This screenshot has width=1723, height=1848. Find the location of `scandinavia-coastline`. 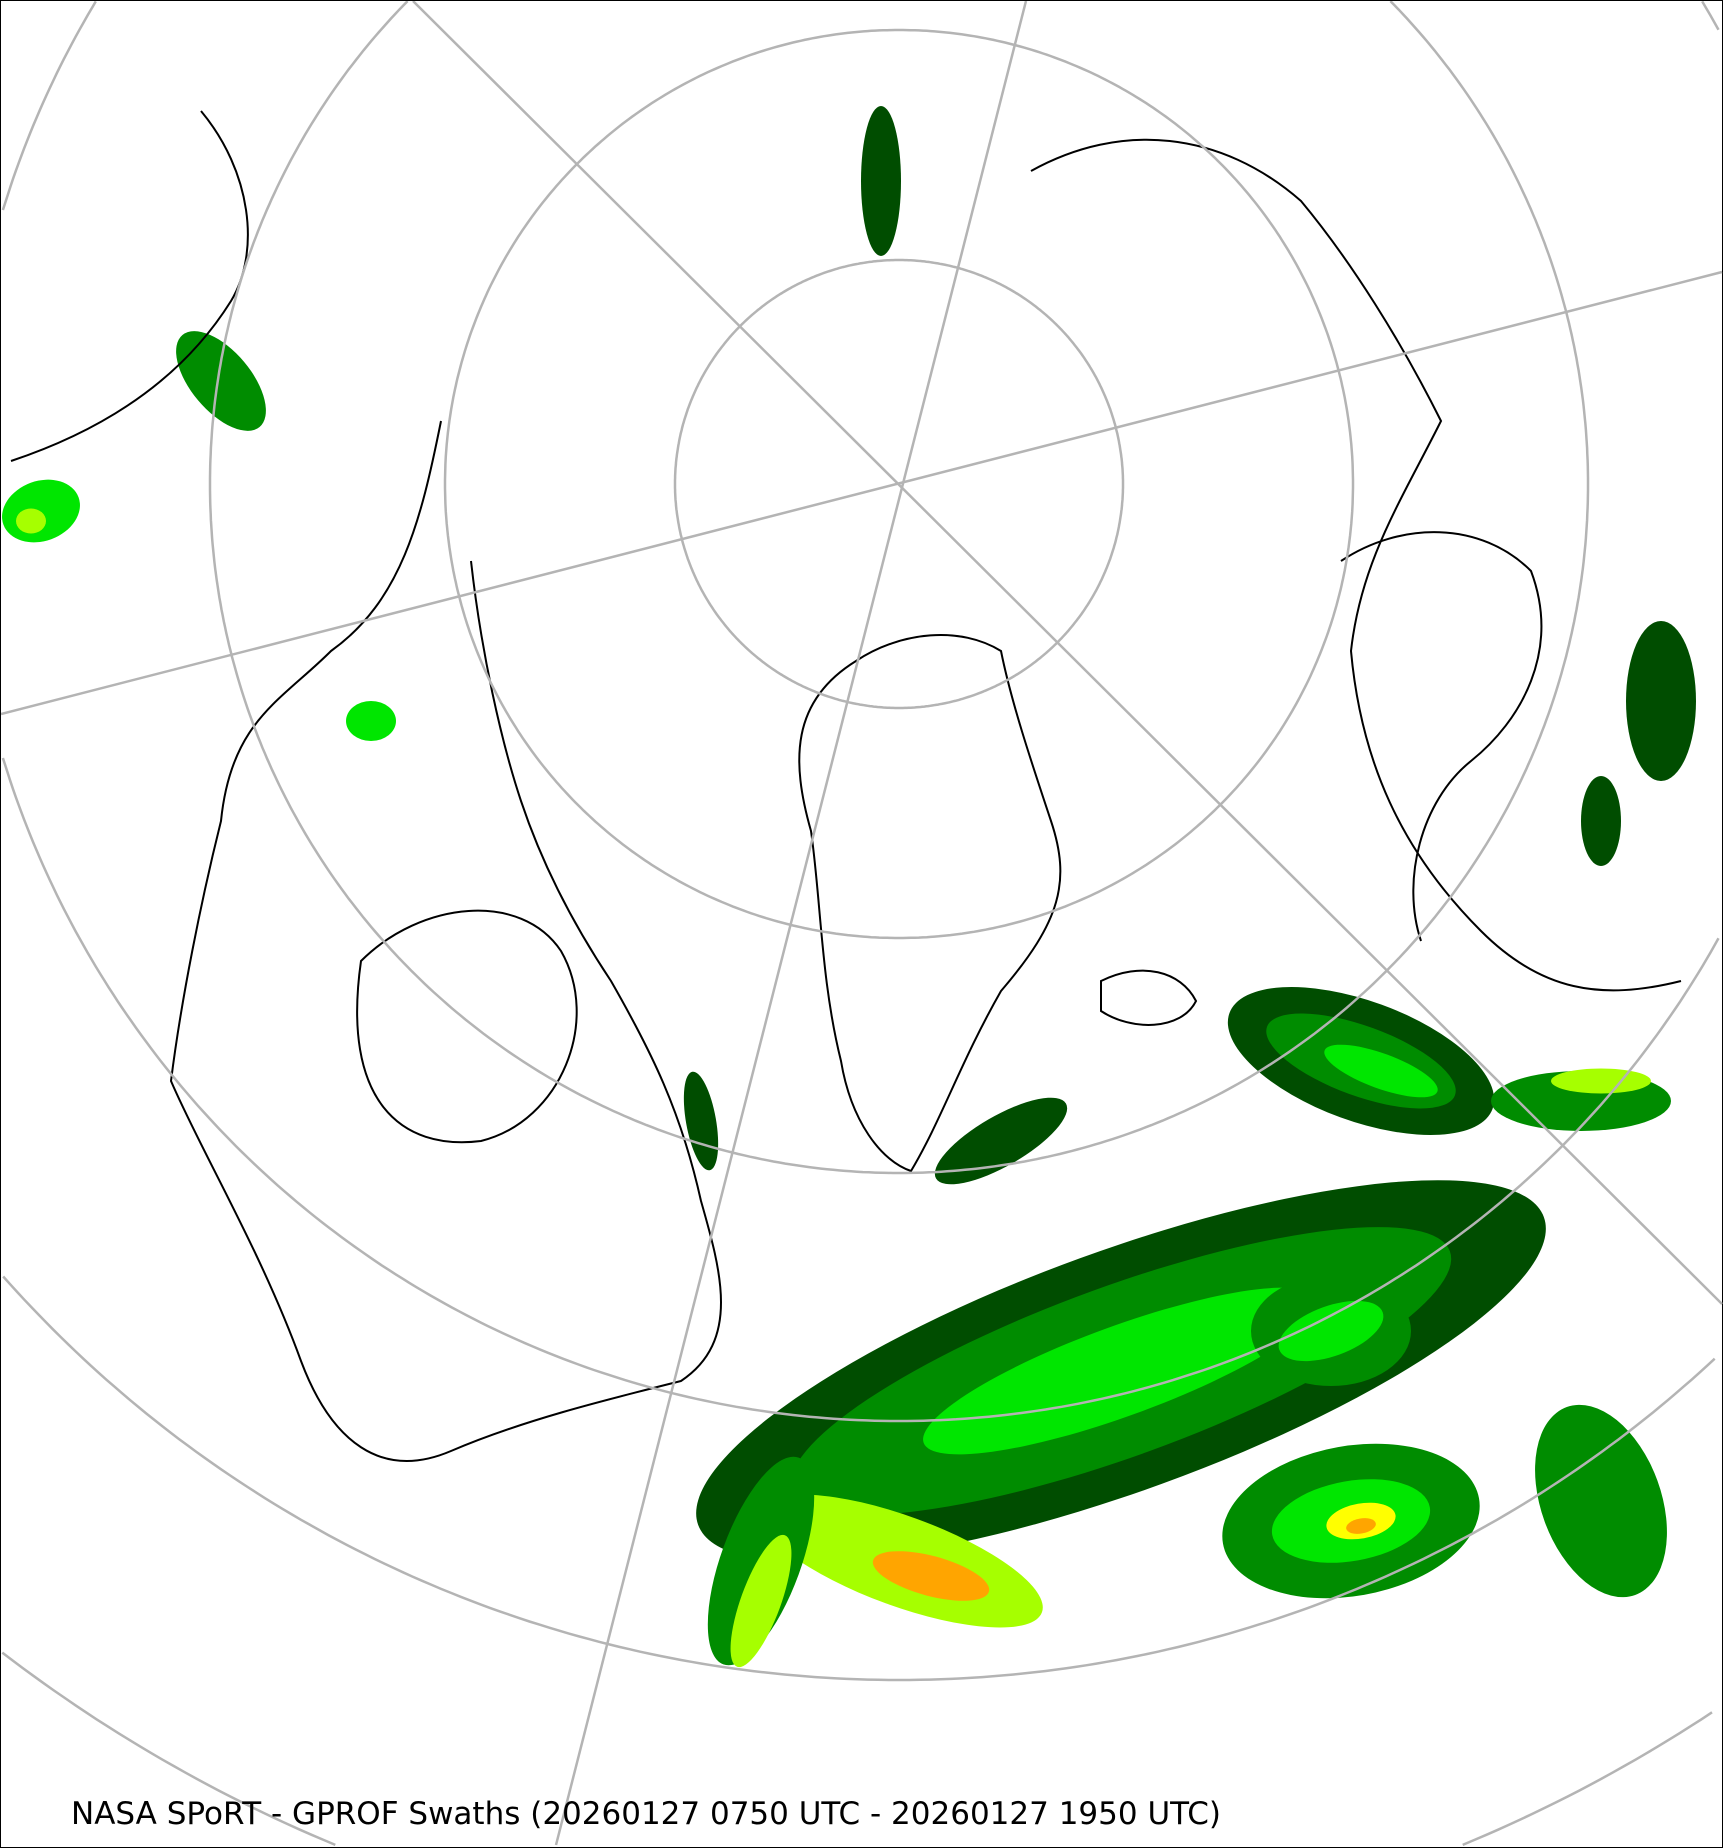

scandinavia-coastline is located at coordinates (1441, 736).